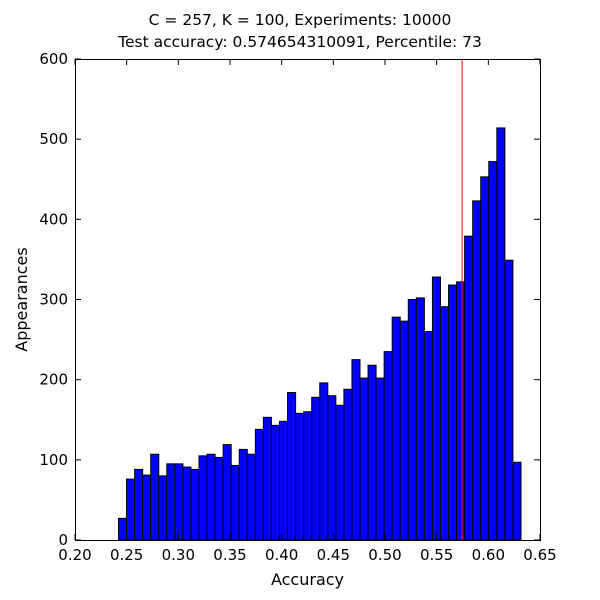  I want to click on x-tick-label: 0.20, so click(74, 555).